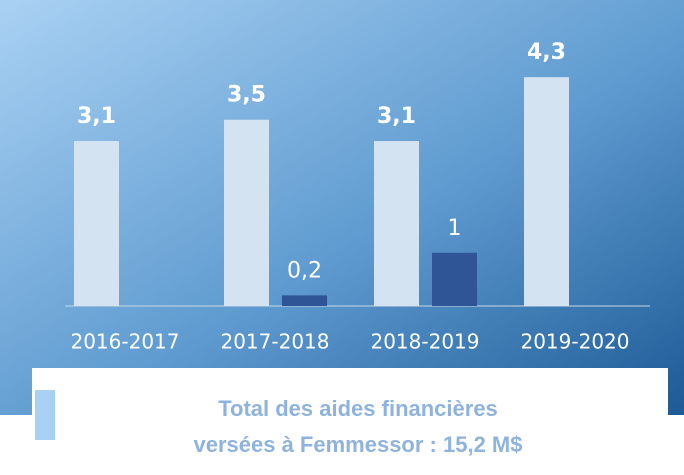 Image resolution: width=684 pixels, height=475 pixels. Describe the element at coordinates (546, 52) in the screenshot. I see `data-label: 4,3` at that location.